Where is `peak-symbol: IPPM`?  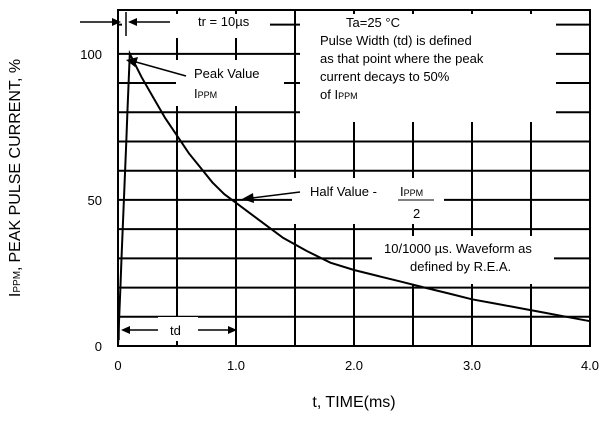 peak-symbol: IPPM is located at coordinates (205, 93).